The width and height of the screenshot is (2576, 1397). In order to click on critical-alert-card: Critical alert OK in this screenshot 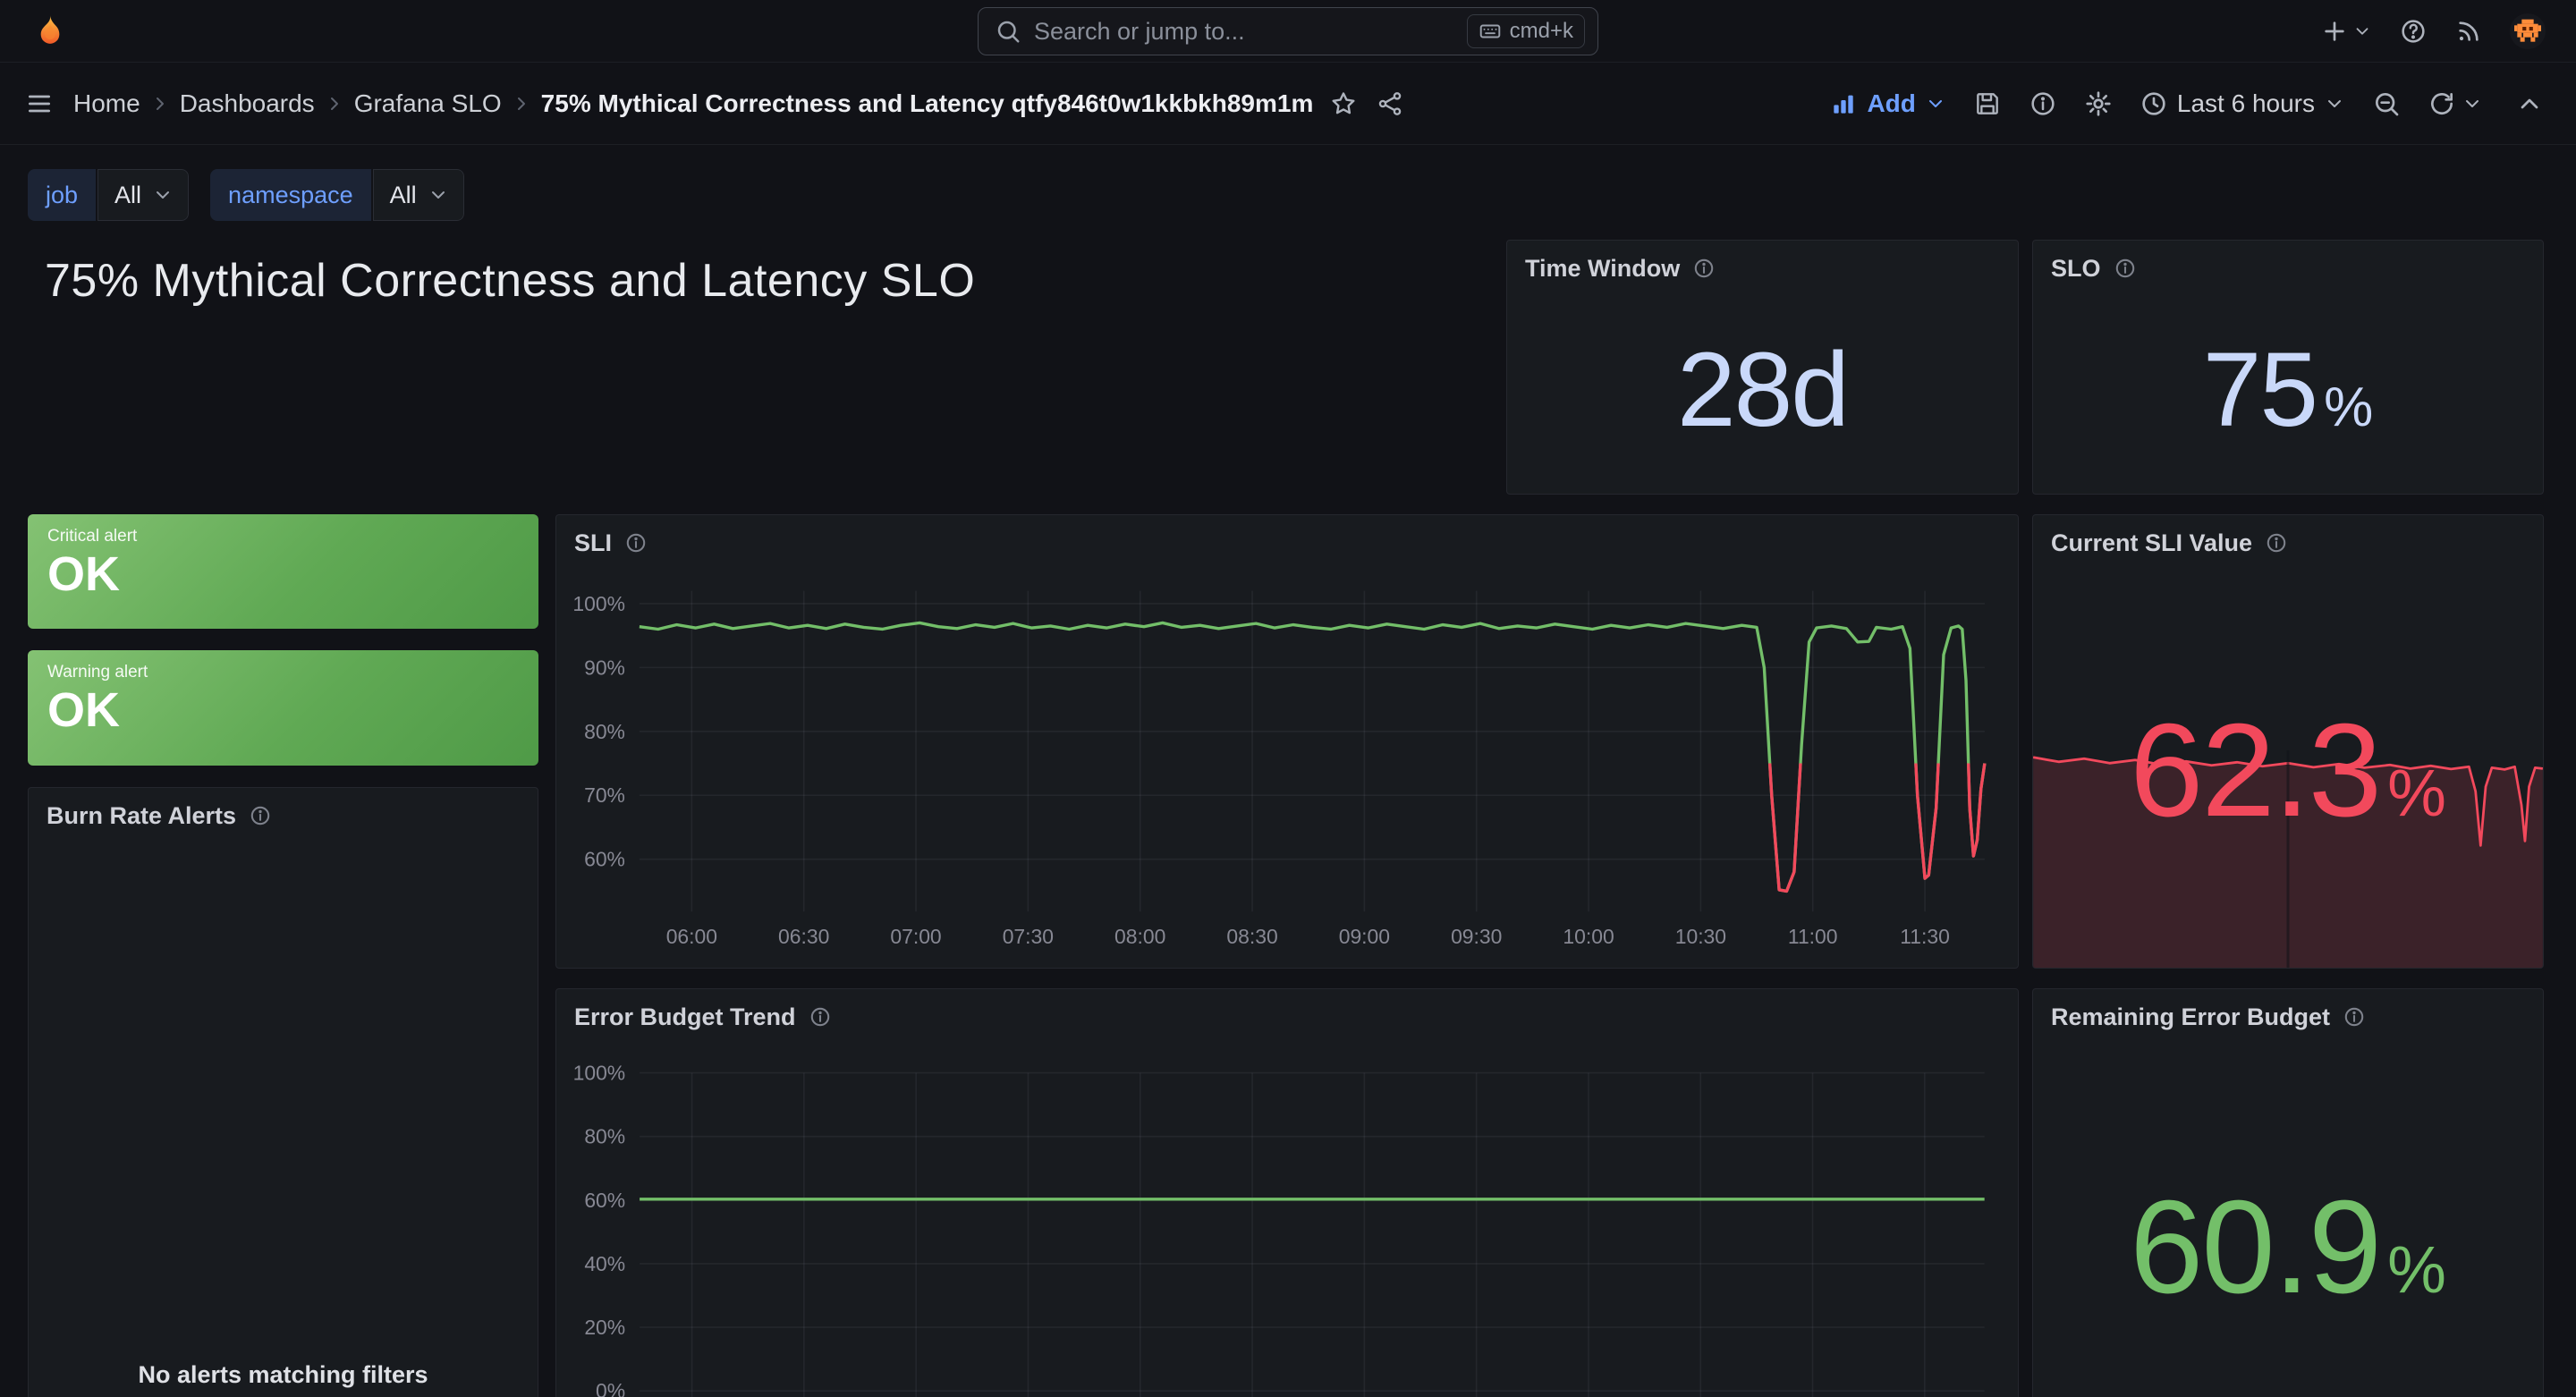, I will do `click(283, 571)`.